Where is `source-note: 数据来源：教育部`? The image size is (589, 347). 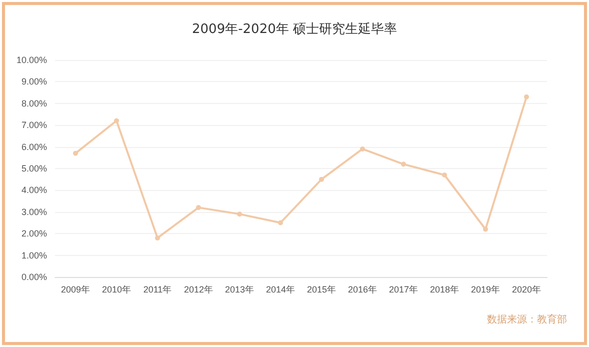
source-note: 数据来源：教育部 is located at coordinates (527, 320).